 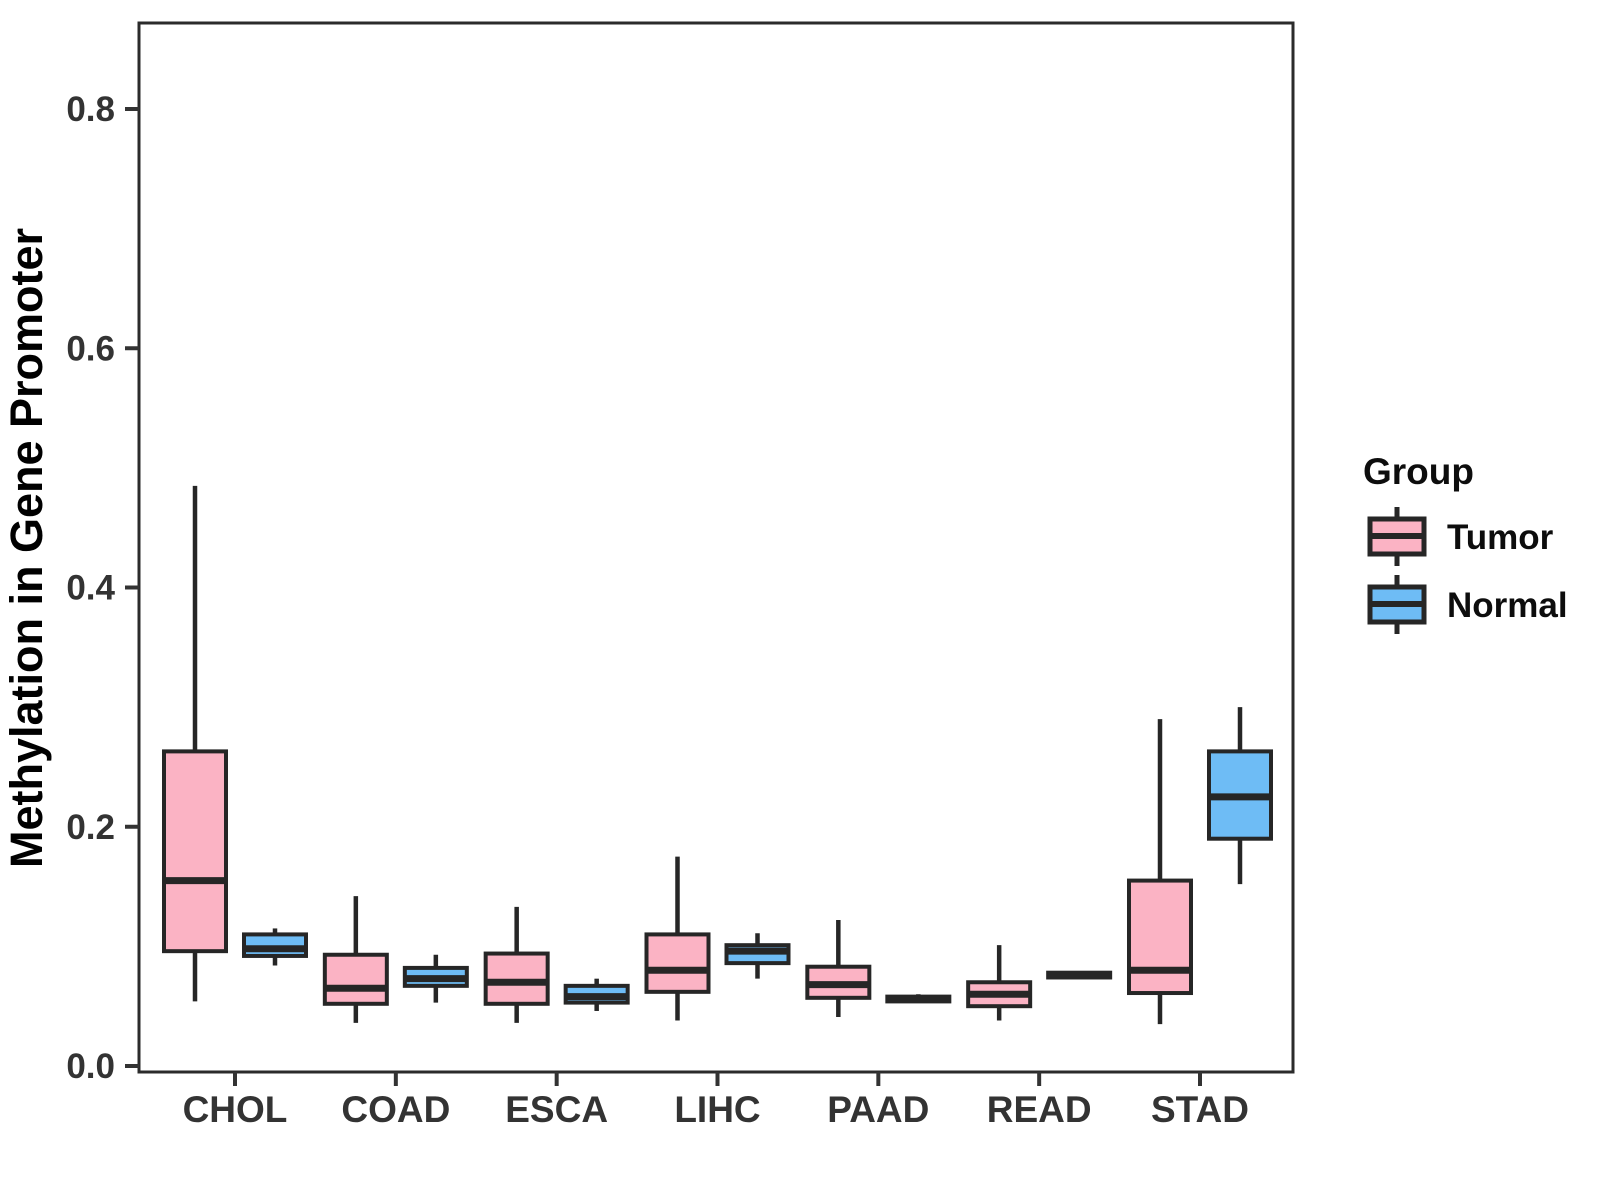 I want to click on x-tick-label-coad: COAD, so click(x=395, y=1109).